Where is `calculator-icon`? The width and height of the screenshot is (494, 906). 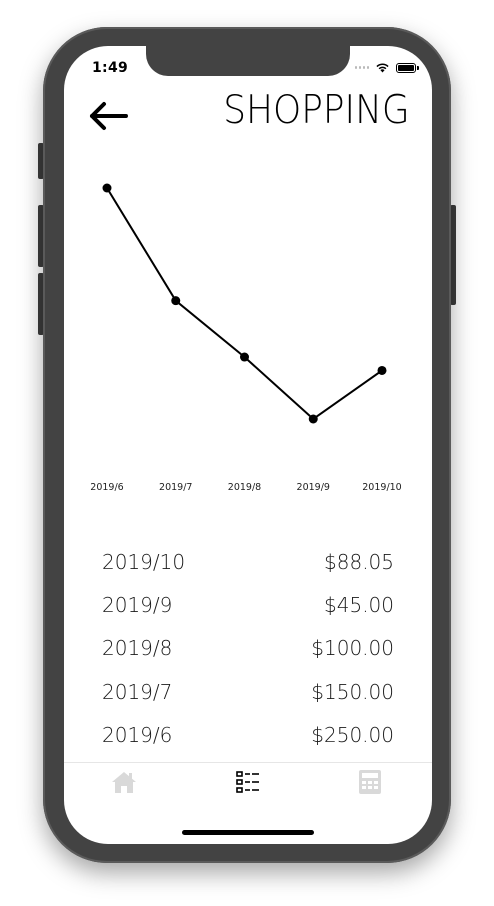 calculator-icon is located at coordinates (370, 782).